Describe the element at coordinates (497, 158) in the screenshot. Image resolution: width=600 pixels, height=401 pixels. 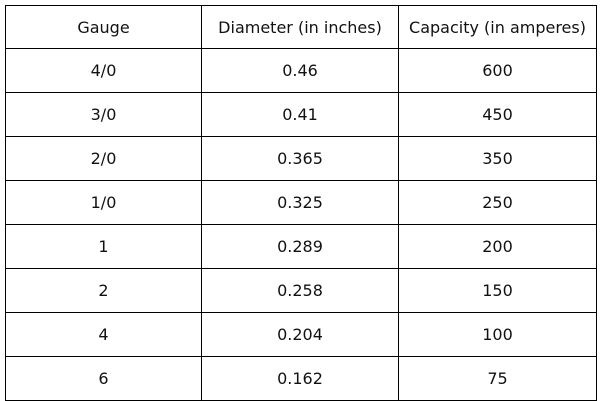
I see `table-cell: 350` at that location.